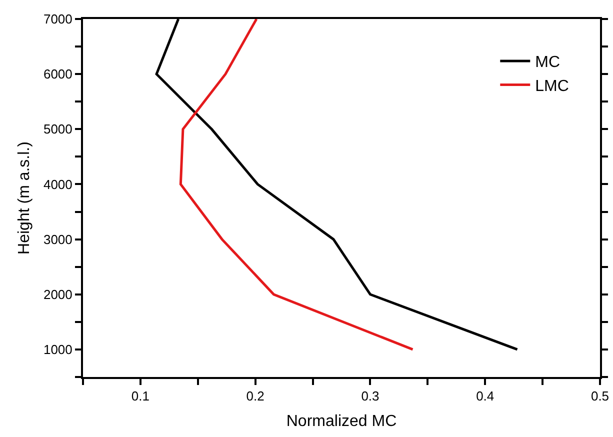 The height and width of the screenshot is (437, 613). I want to click on x-tick-label: 0.3, so click(370, 396).